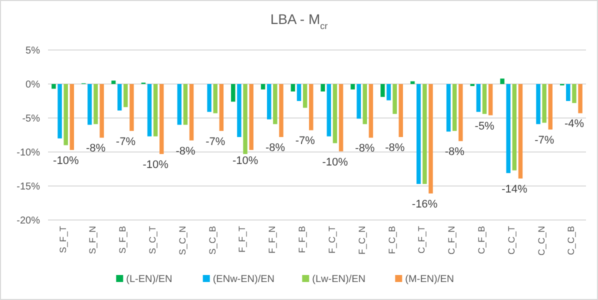  What do you see at coordinates (243, 279) in the screenshot?
I see `legend-label: (ENw-EN)/EN` at bounding box center [243, 279].